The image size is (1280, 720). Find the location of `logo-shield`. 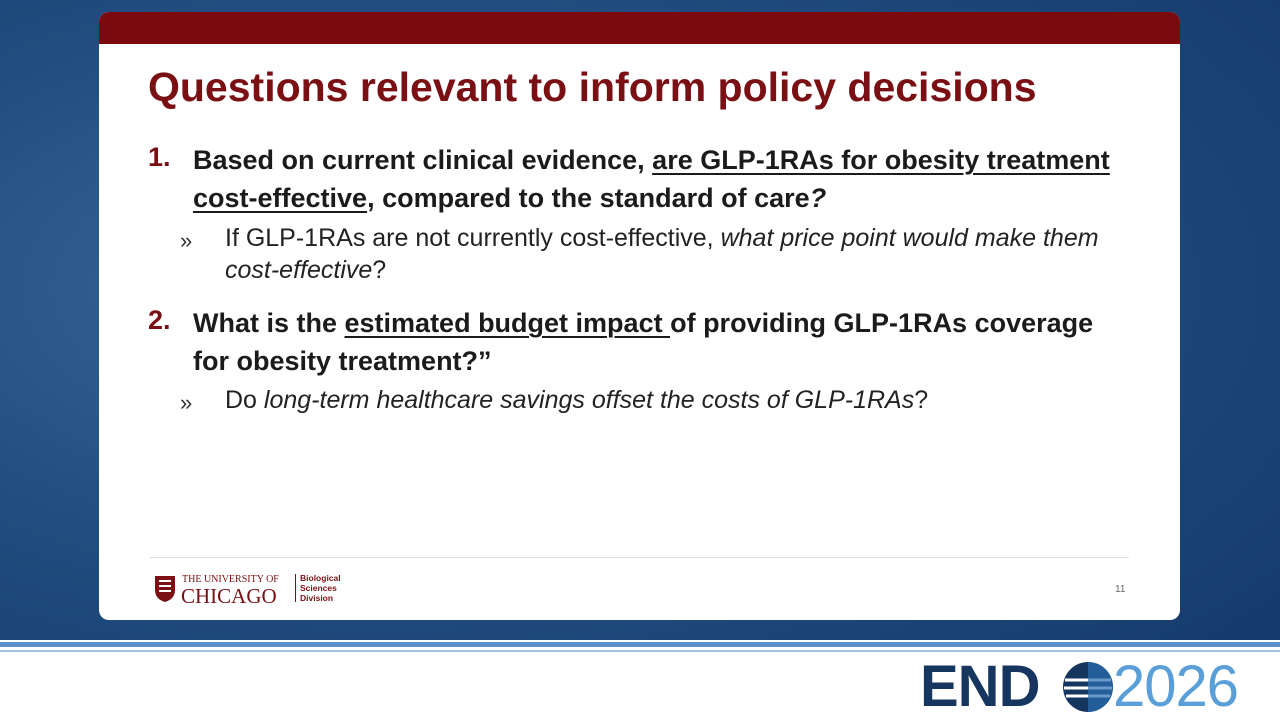

logo-shield is located at coordinates (165, 589).